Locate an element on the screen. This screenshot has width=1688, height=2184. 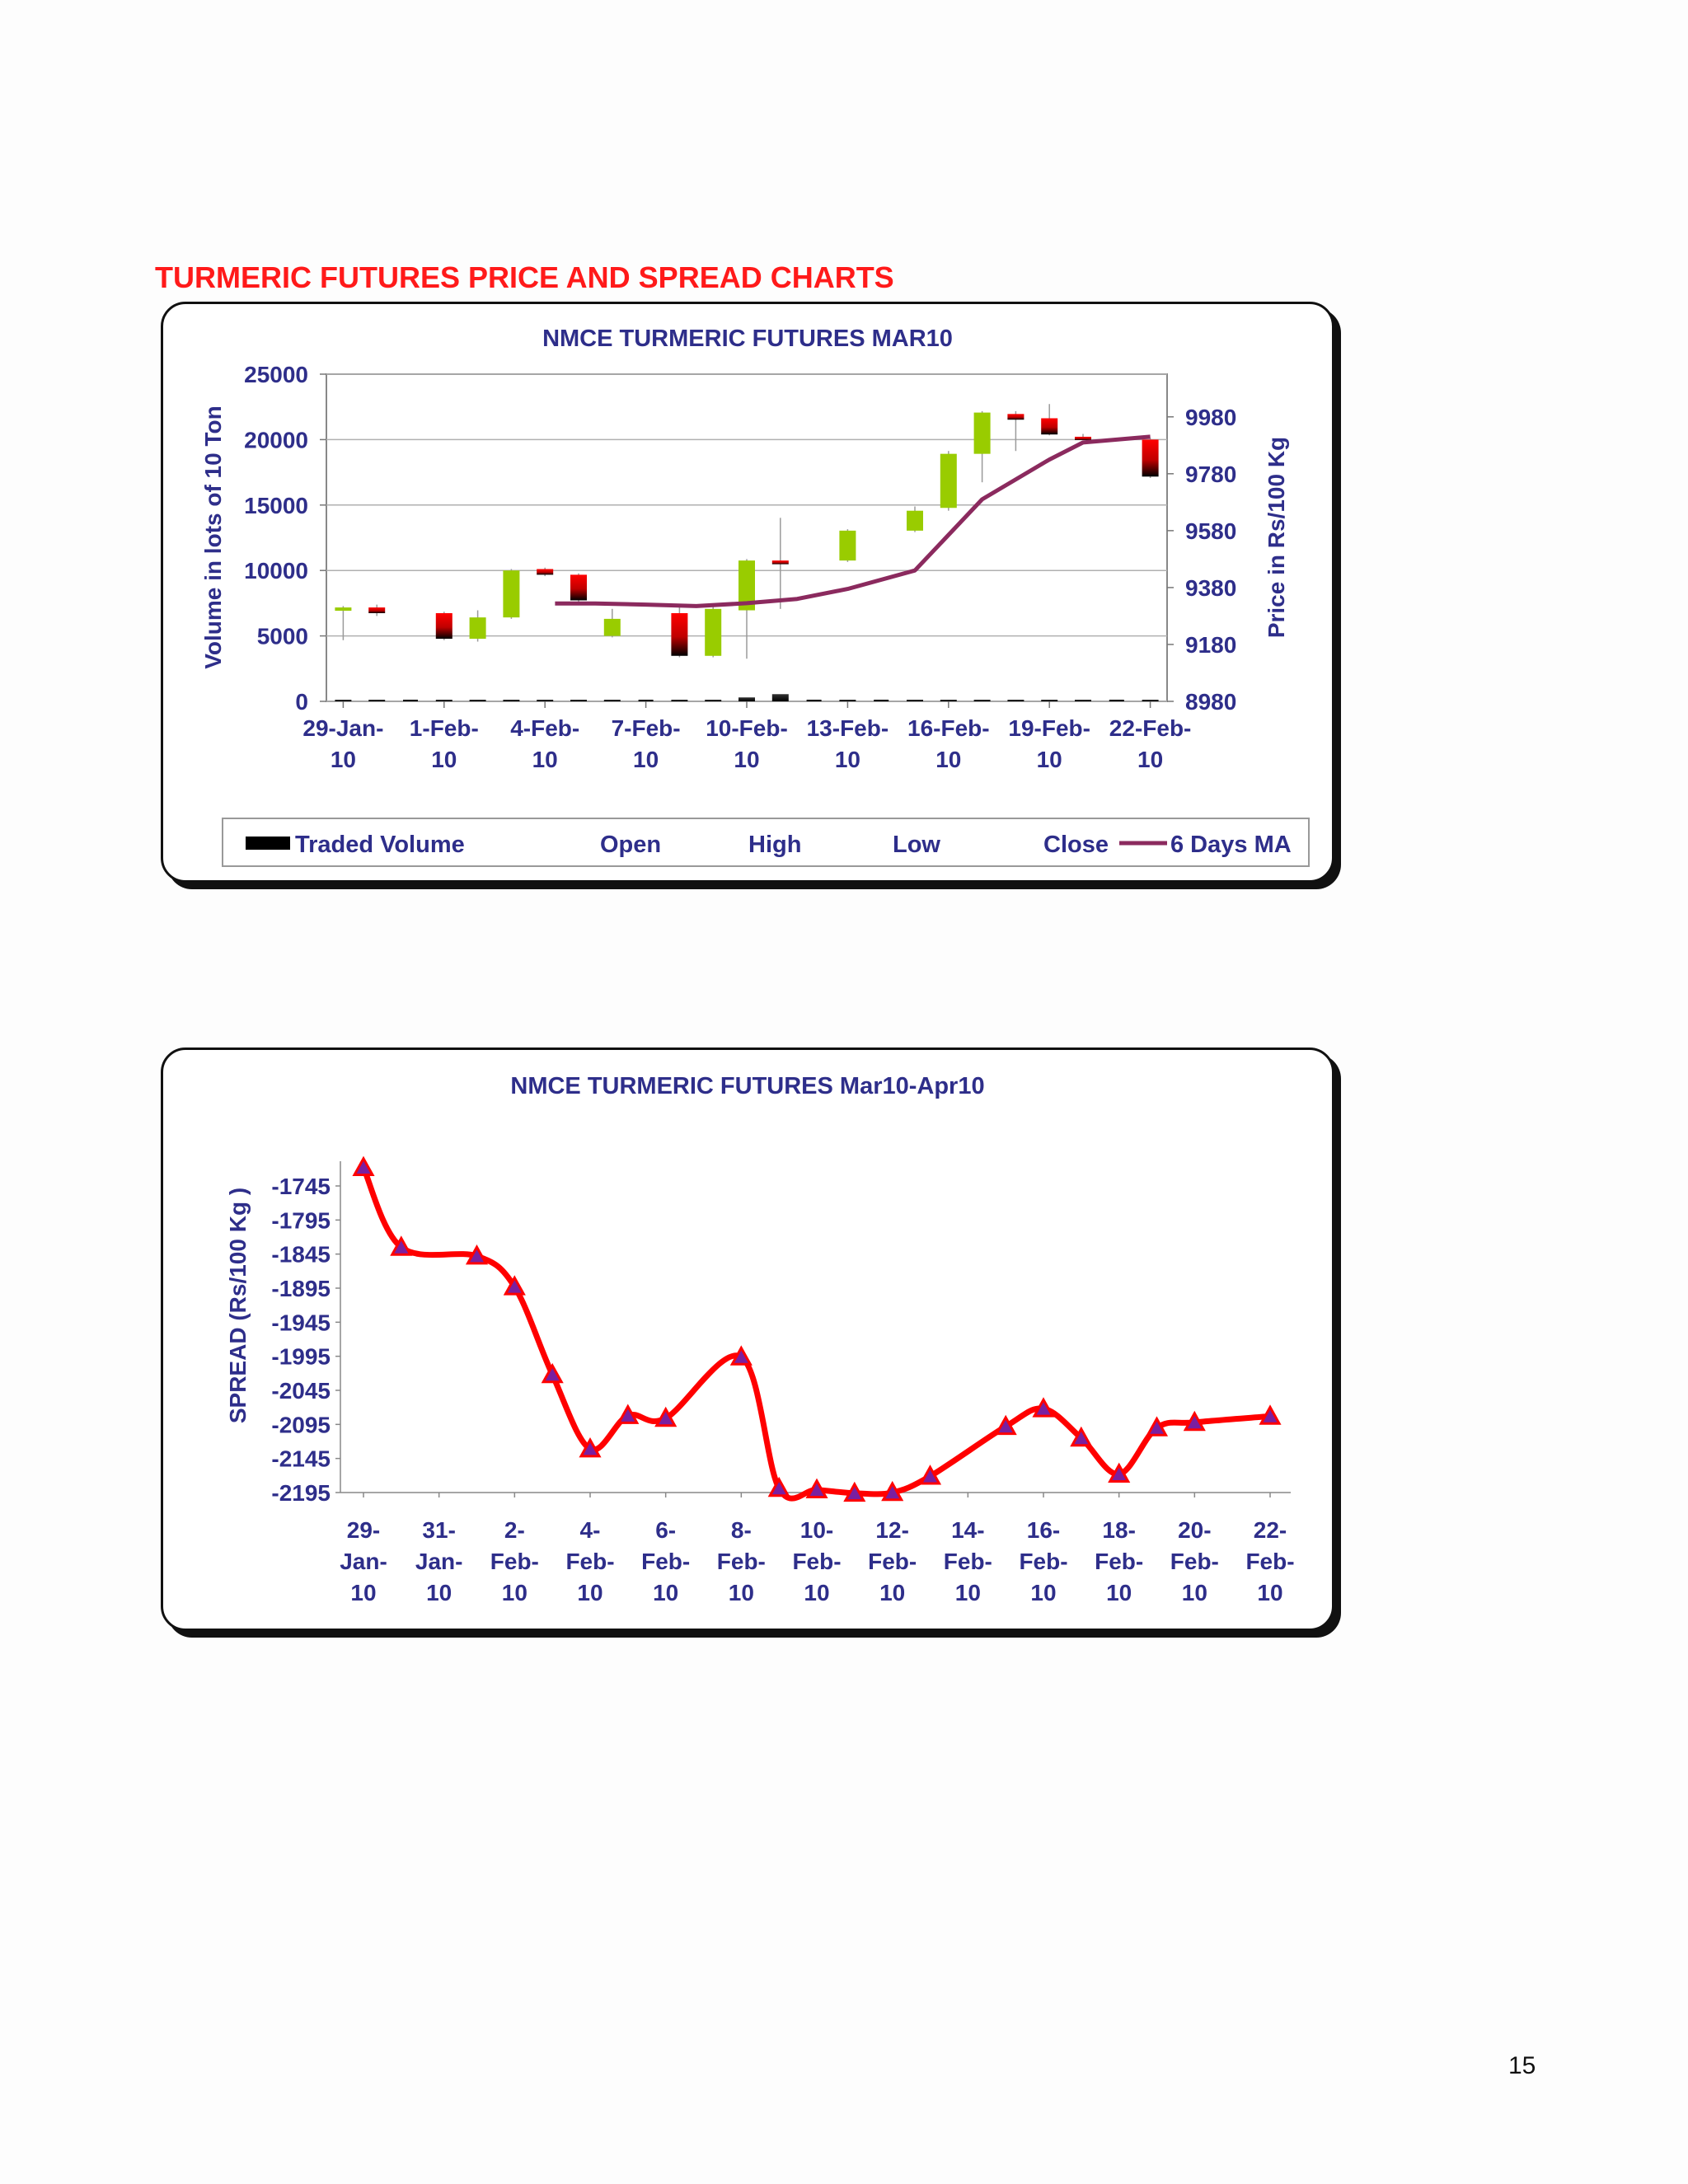
page-heading: TURMERIC FUTURES PRICE AND SPREAD CHARTS is located at coordinates (525, 277).